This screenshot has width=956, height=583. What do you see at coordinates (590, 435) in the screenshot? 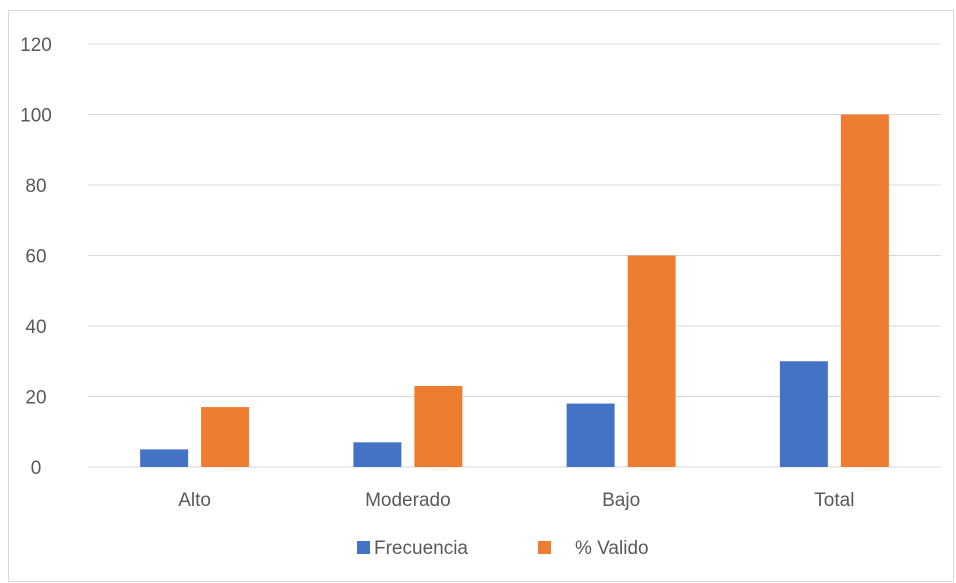
I see `bar-frecuencia-bajo` at bounding box center [590, 435].